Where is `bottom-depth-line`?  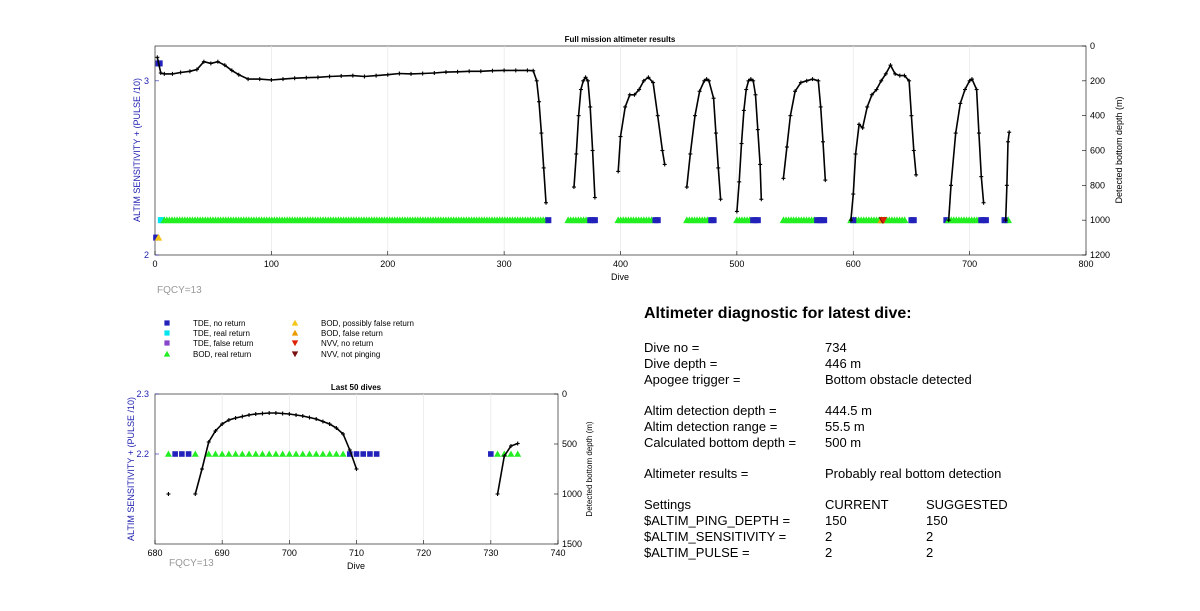 bottom-depth-line is located at coordinates (641, 124).